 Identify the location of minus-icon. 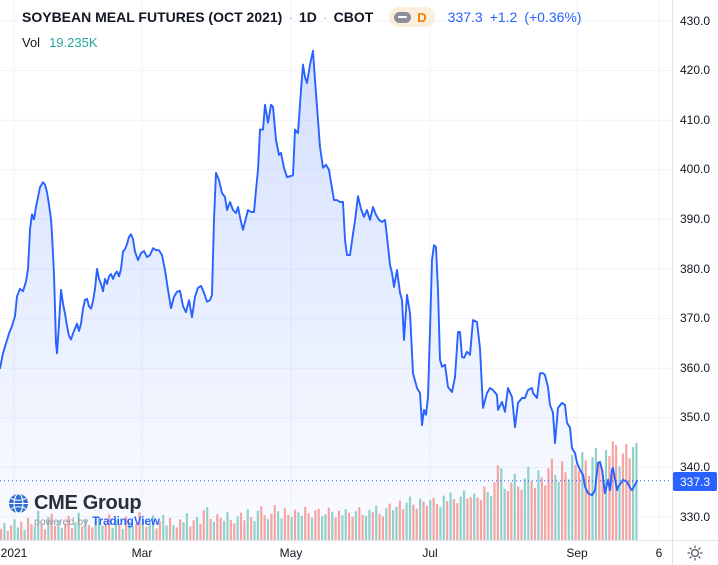
(403, 17).